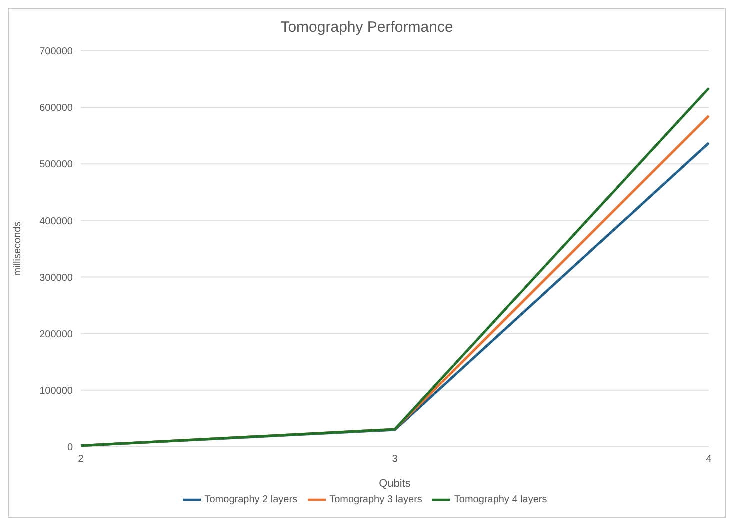 Image resolution: width=736 pixels, height=518 pixels. Describe the element at coordinates (395, 460) in the screenshot. I see `x-tick-label: 3` at that location.